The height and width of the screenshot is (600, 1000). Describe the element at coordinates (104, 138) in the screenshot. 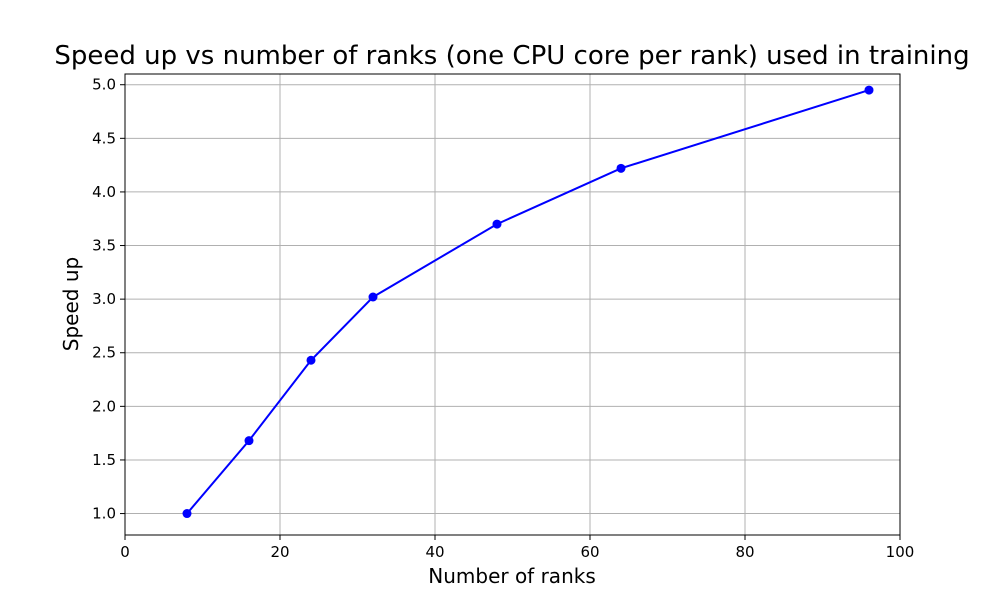

I see `y-tick-label: 4.5` at that location.